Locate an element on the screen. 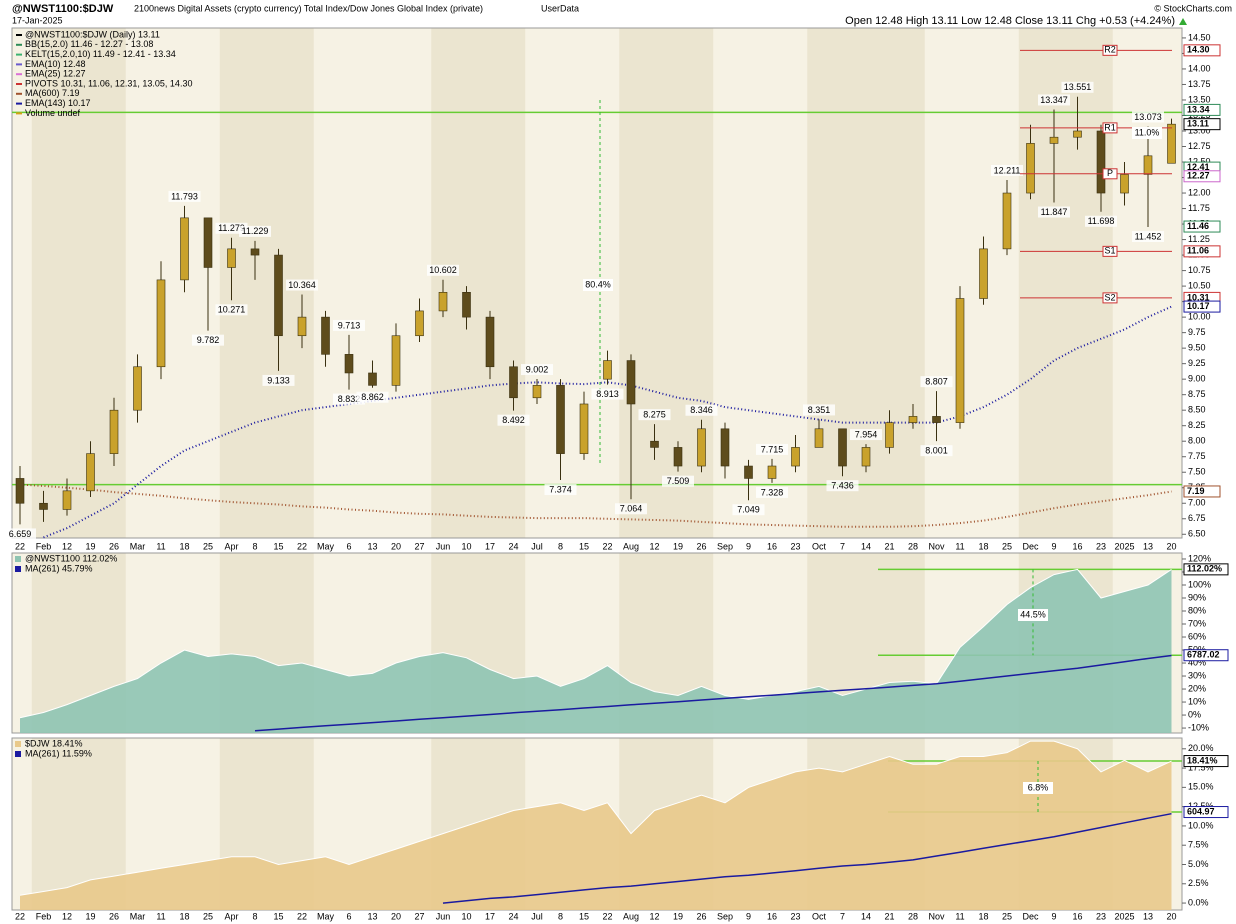  y-tick-label: 100% is located at coordinates (1199, 584).